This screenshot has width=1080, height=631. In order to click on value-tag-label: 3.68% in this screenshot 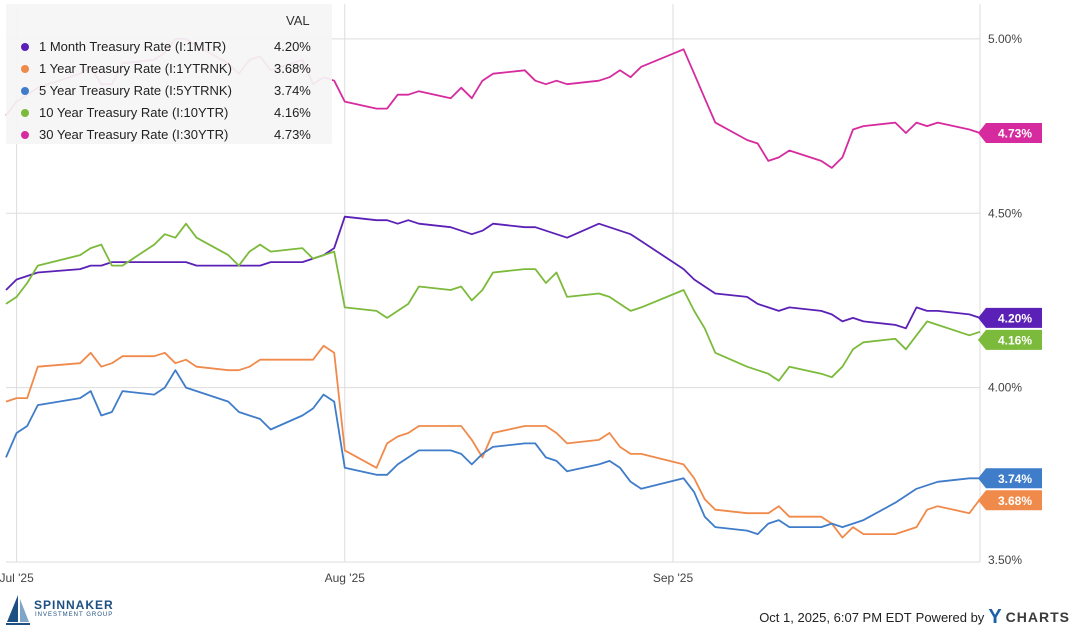, I will do `click(1015, 501)`.